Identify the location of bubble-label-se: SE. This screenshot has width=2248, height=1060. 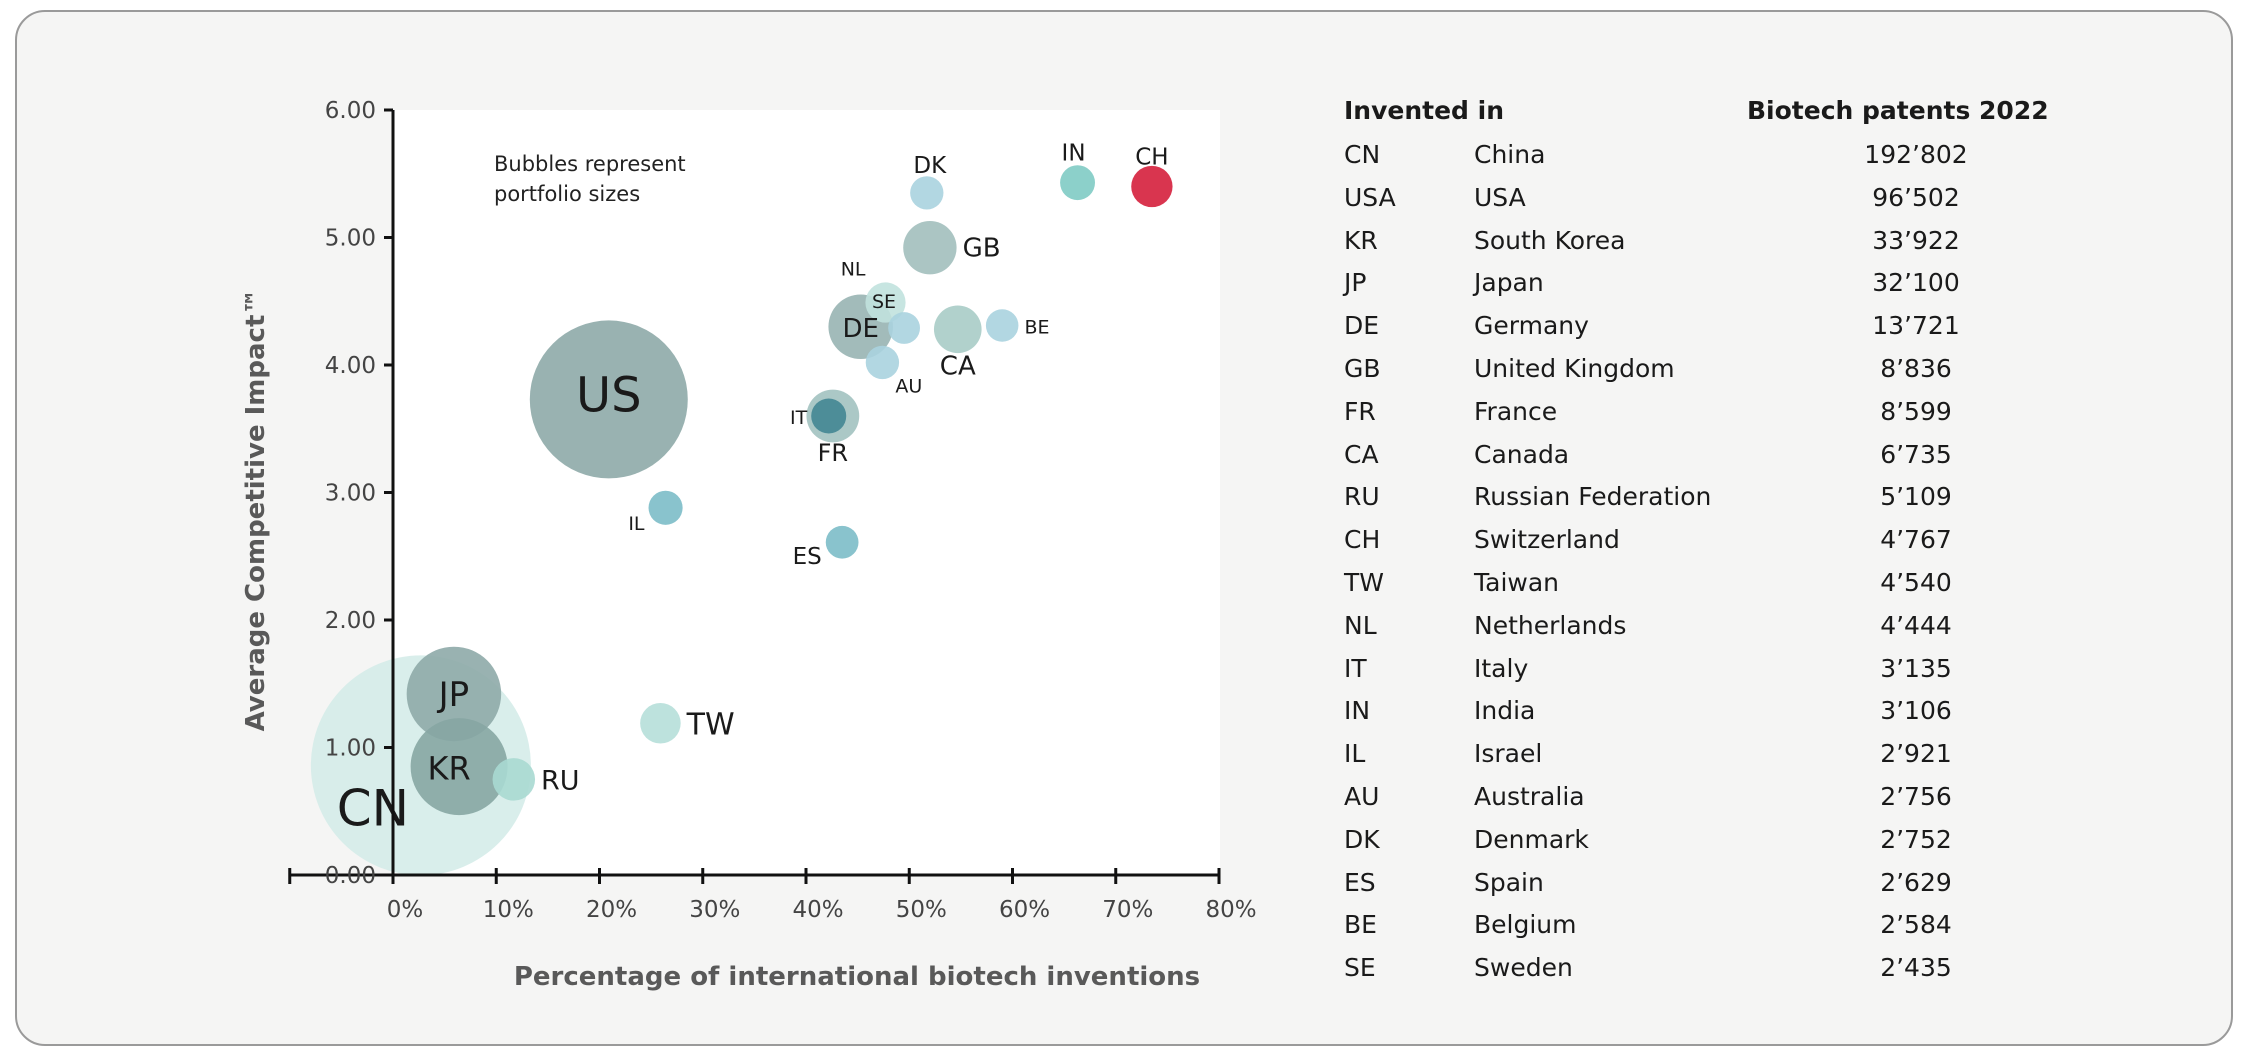
(884, 302).